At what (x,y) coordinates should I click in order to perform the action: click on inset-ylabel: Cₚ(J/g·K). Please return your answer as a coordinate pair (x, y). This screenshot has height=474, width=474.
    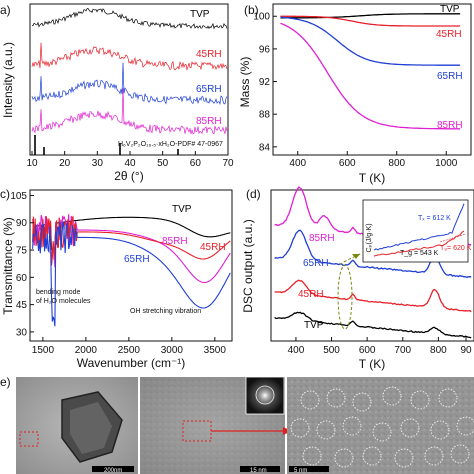
    Looking at the image, I should click on (369, 237).